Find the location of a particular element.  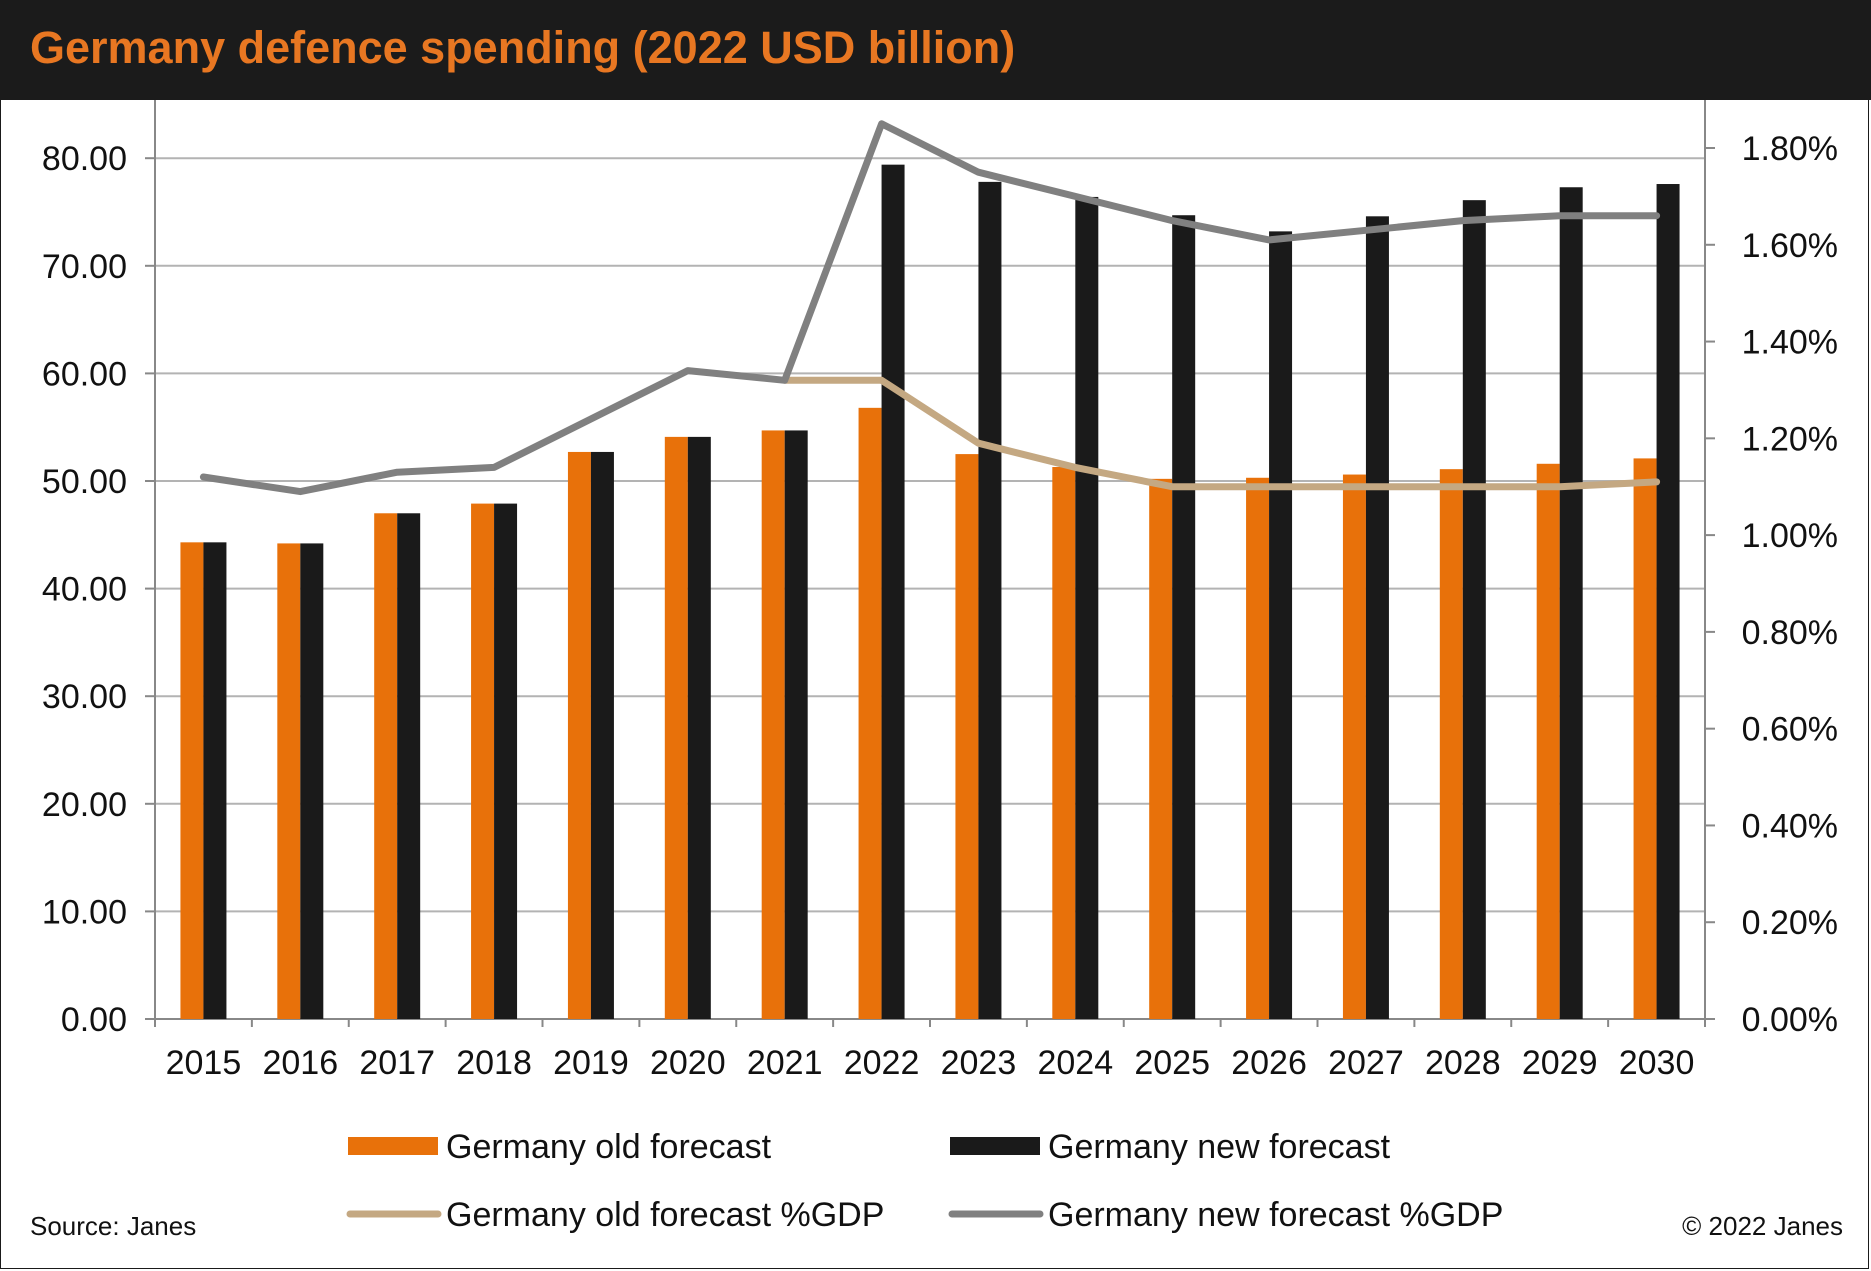

bar-old-2029 is located at coordinates (1548, 741).